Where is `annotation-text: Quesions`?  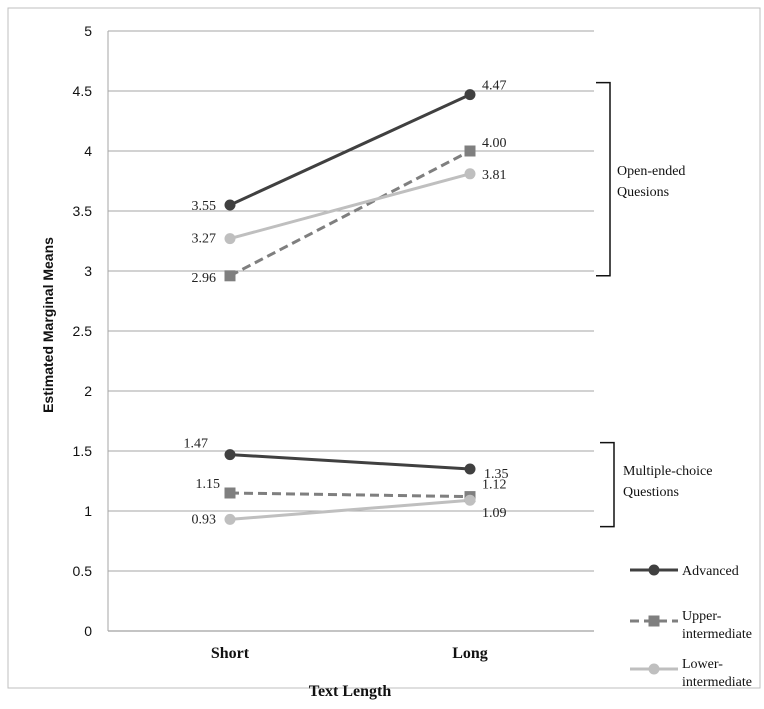 annotation-text: Quesions is located at coordinates (643, 192).